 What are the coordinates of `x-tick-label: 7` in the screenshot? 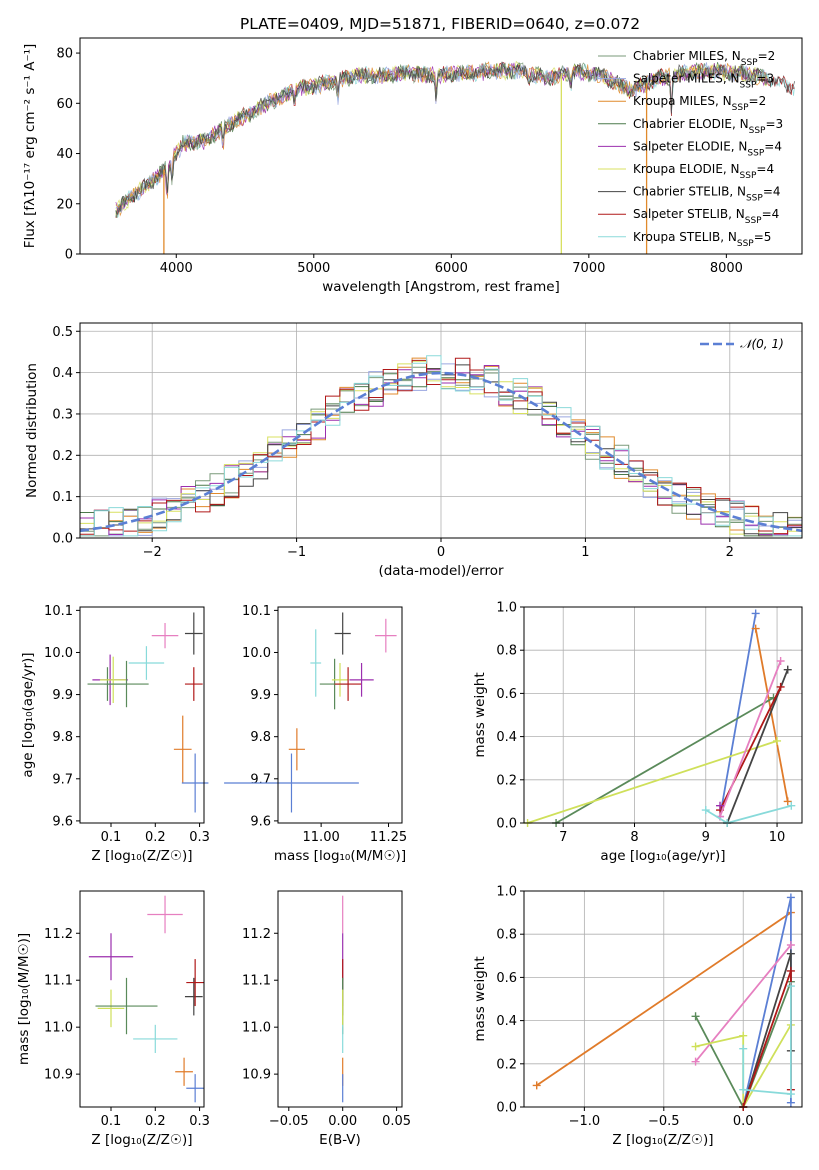 It's located at (563, 837).